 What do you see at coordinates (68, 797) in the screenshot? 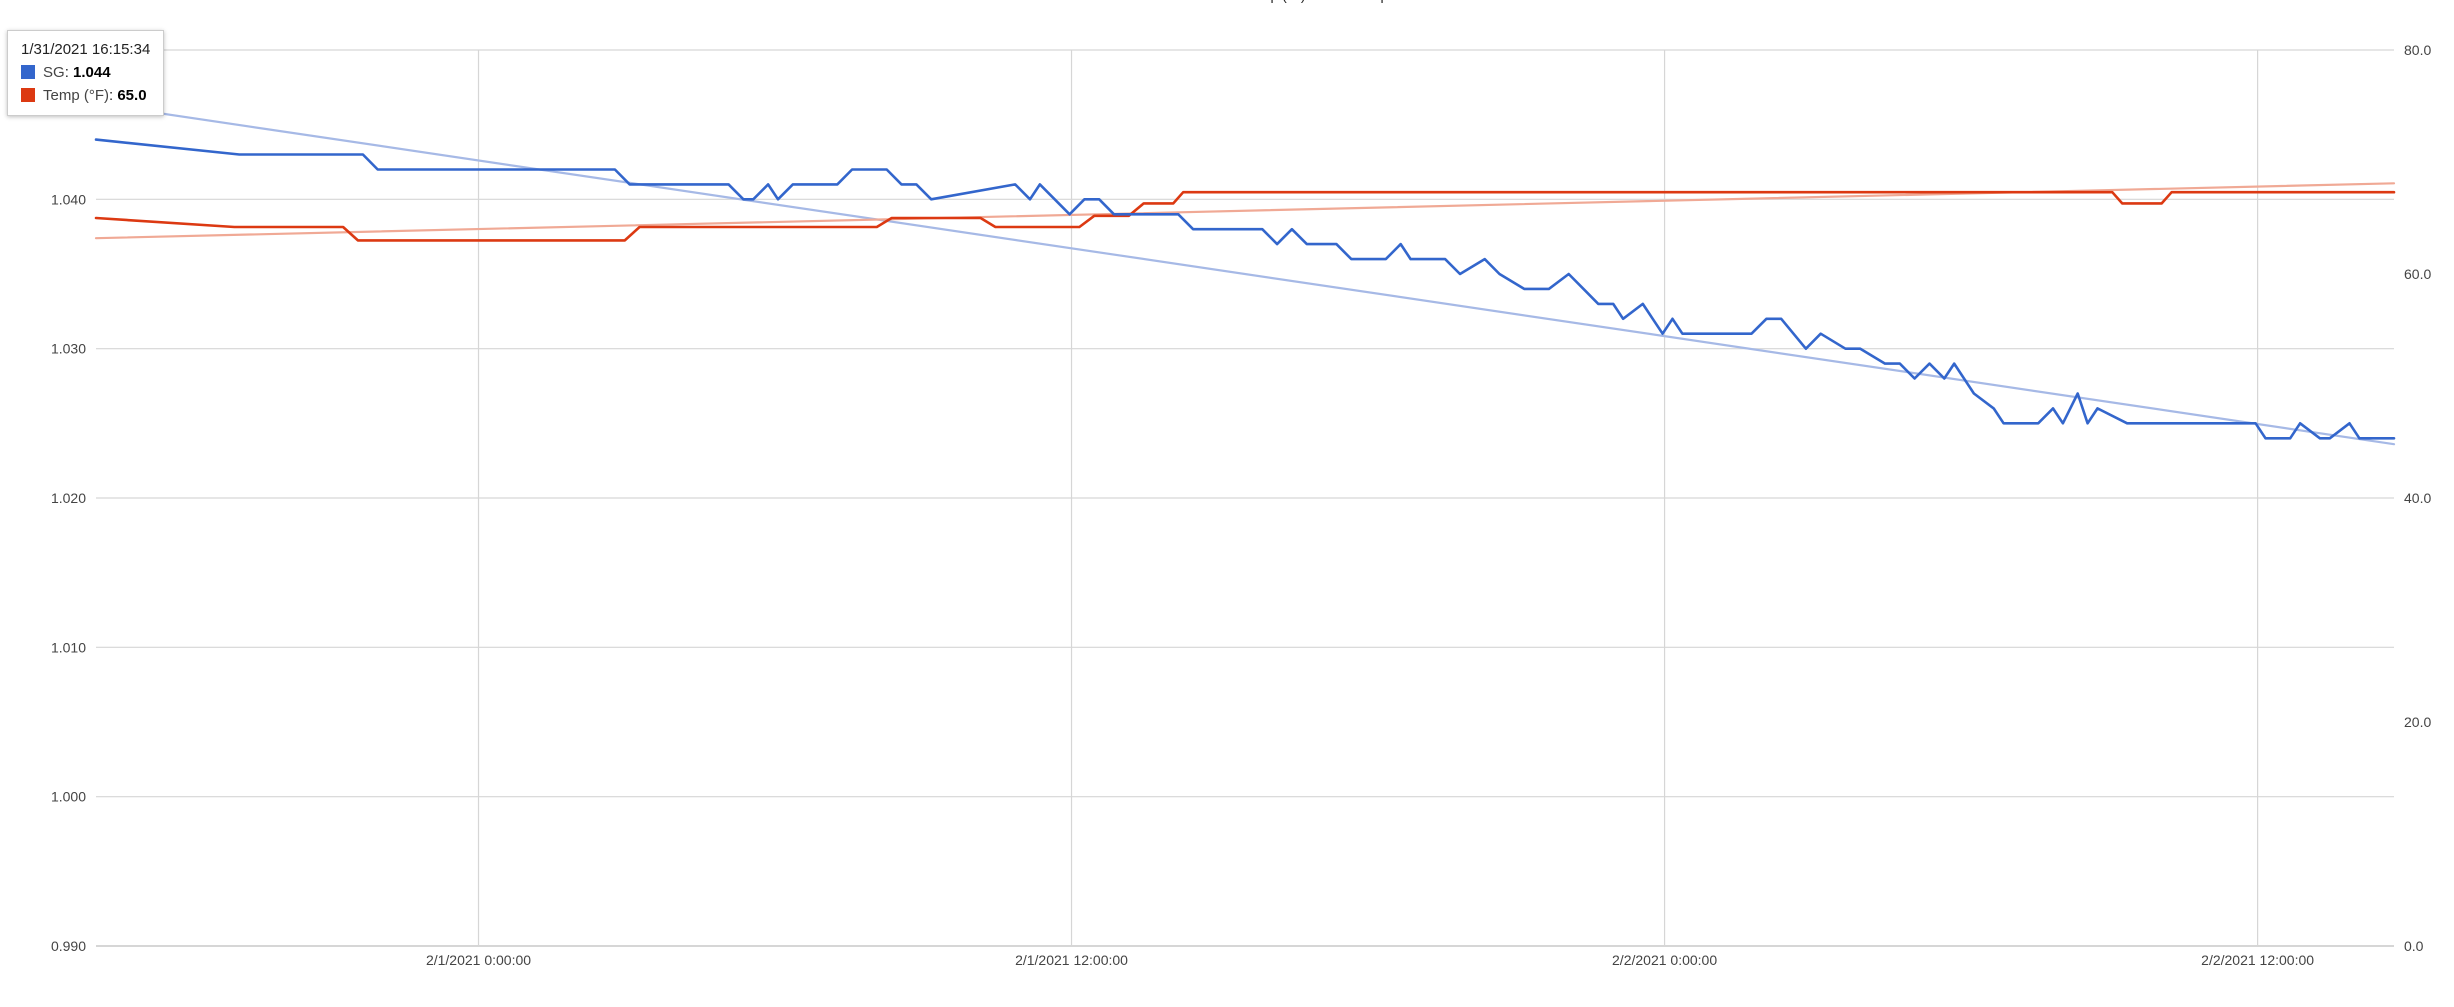
I see `left-axis-tick-label: 1.000` at bounding box center [68, 797].